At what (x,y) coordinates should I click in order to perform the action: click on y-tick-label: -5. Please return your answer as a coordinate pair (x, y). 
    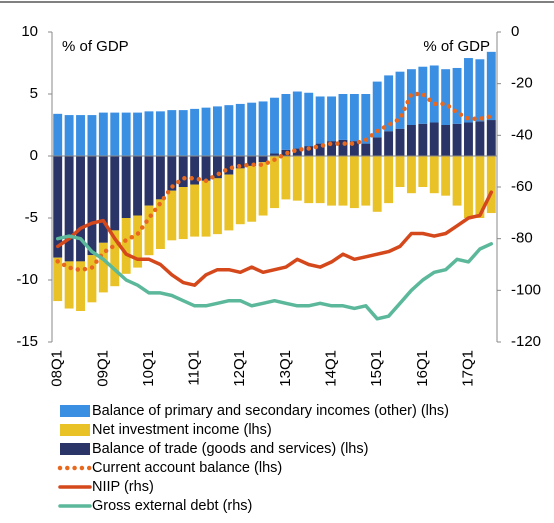
    Looking at the image, I should click on (31, 217).